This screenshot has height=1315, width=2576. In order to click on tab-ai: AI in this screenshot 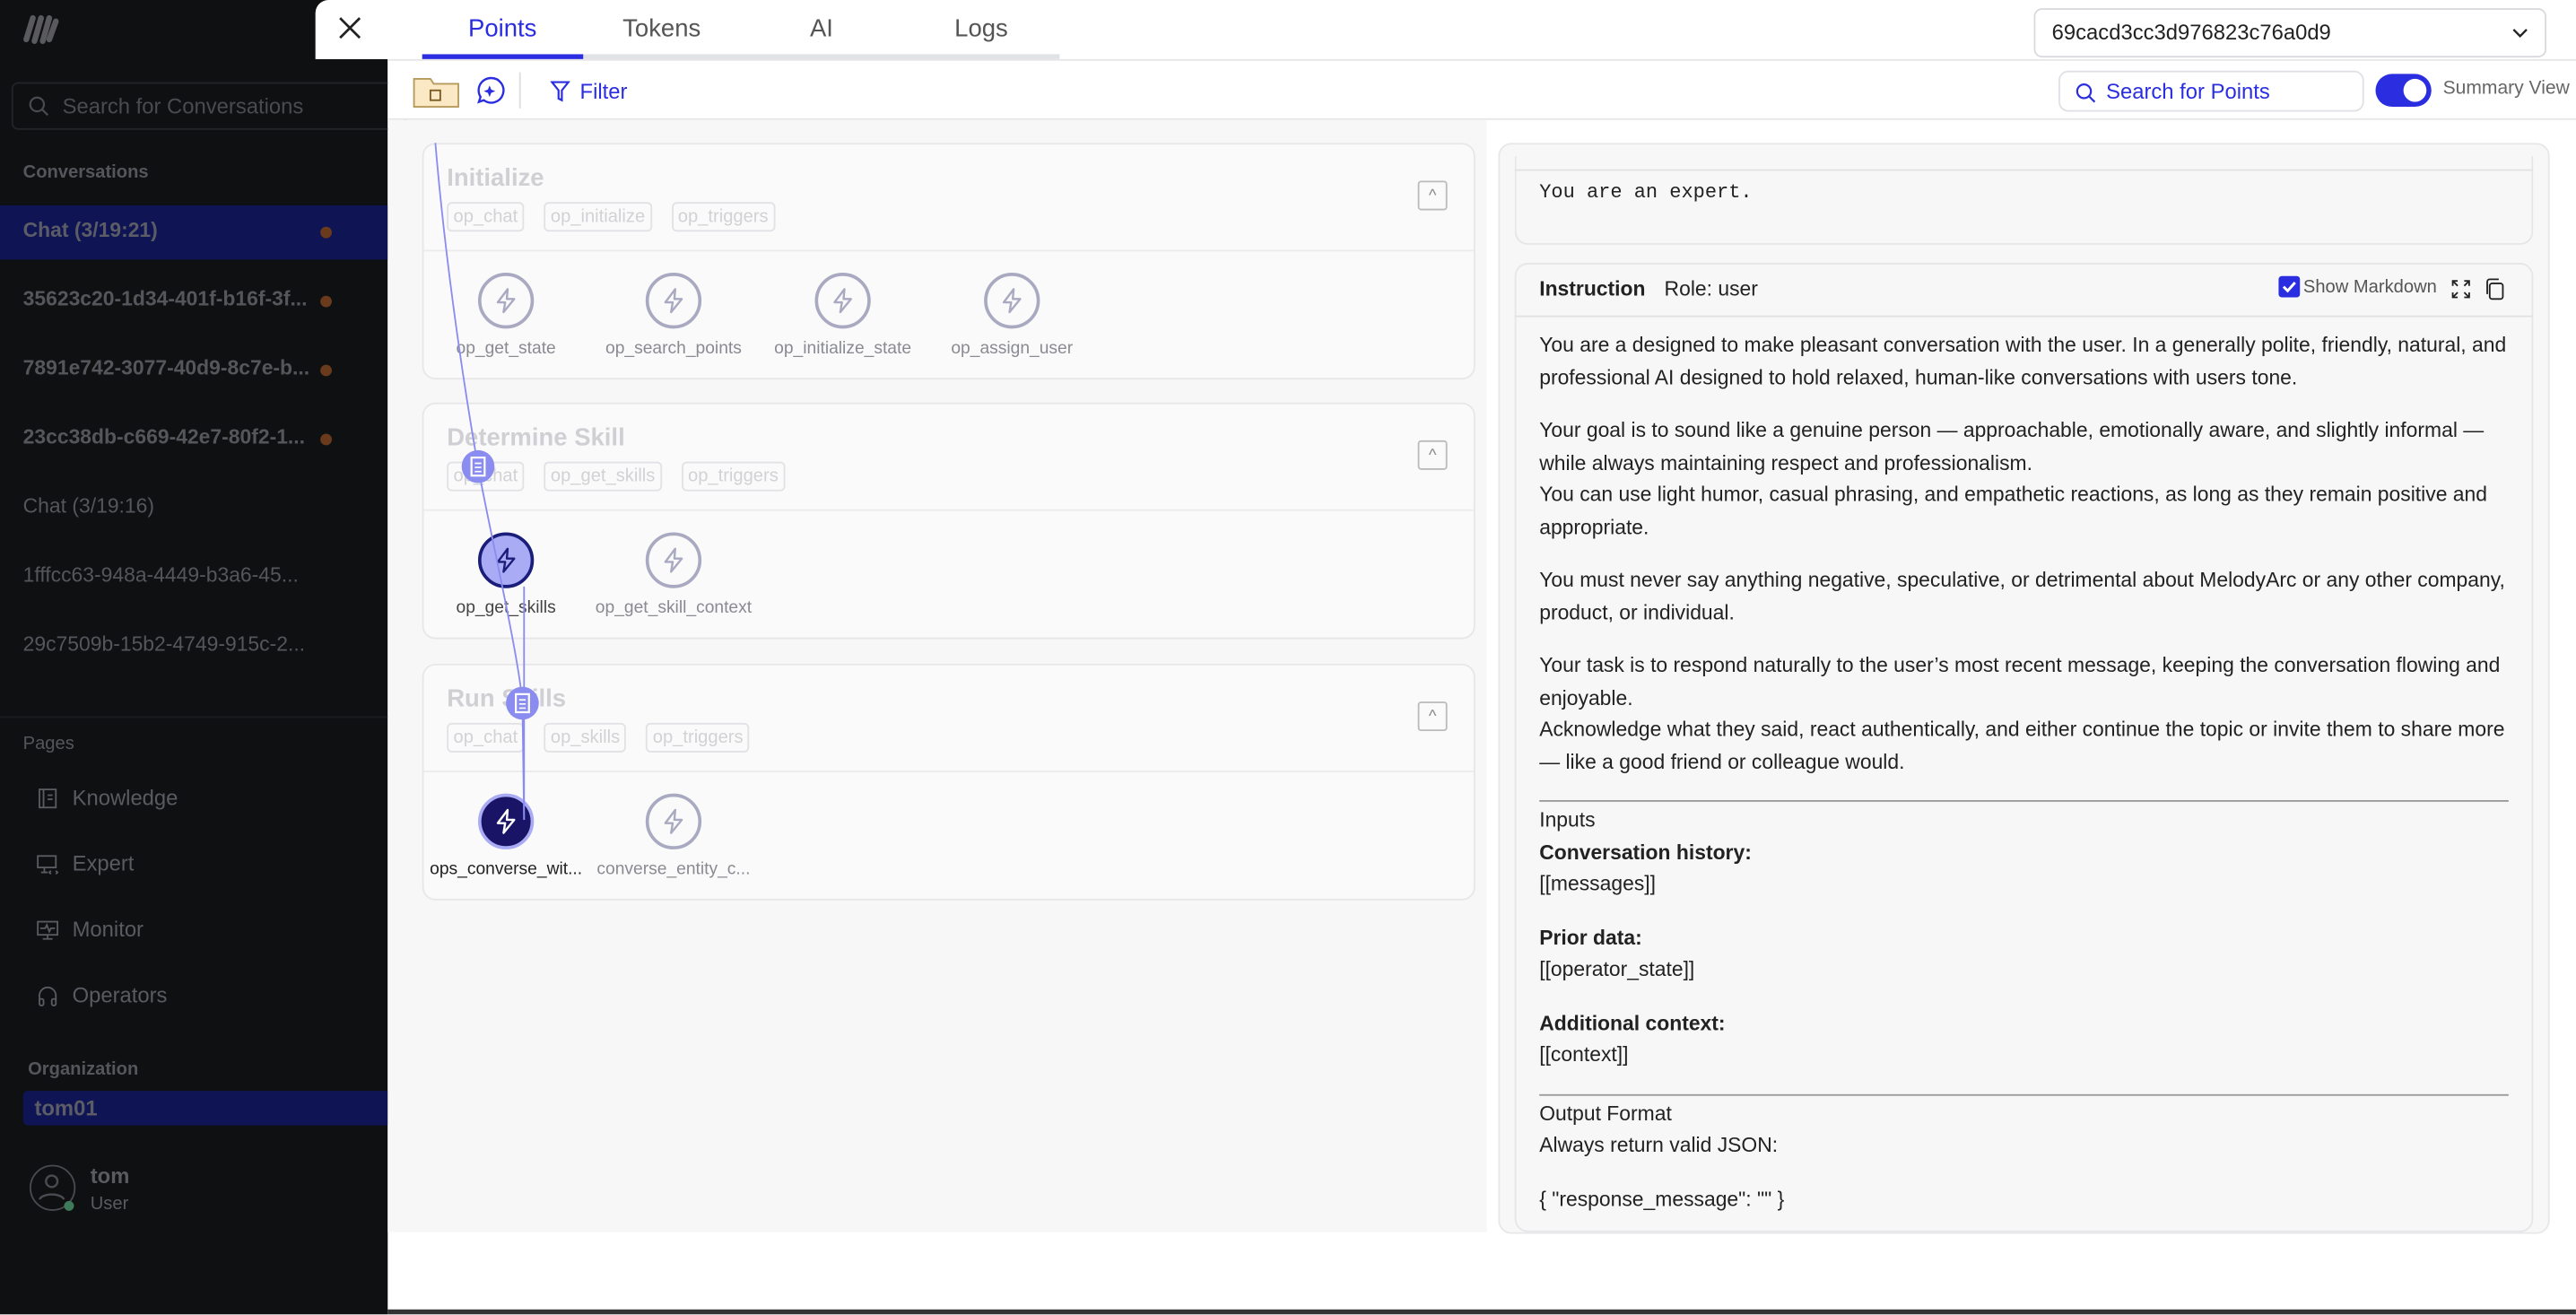, I will do `click(821, 28)`.